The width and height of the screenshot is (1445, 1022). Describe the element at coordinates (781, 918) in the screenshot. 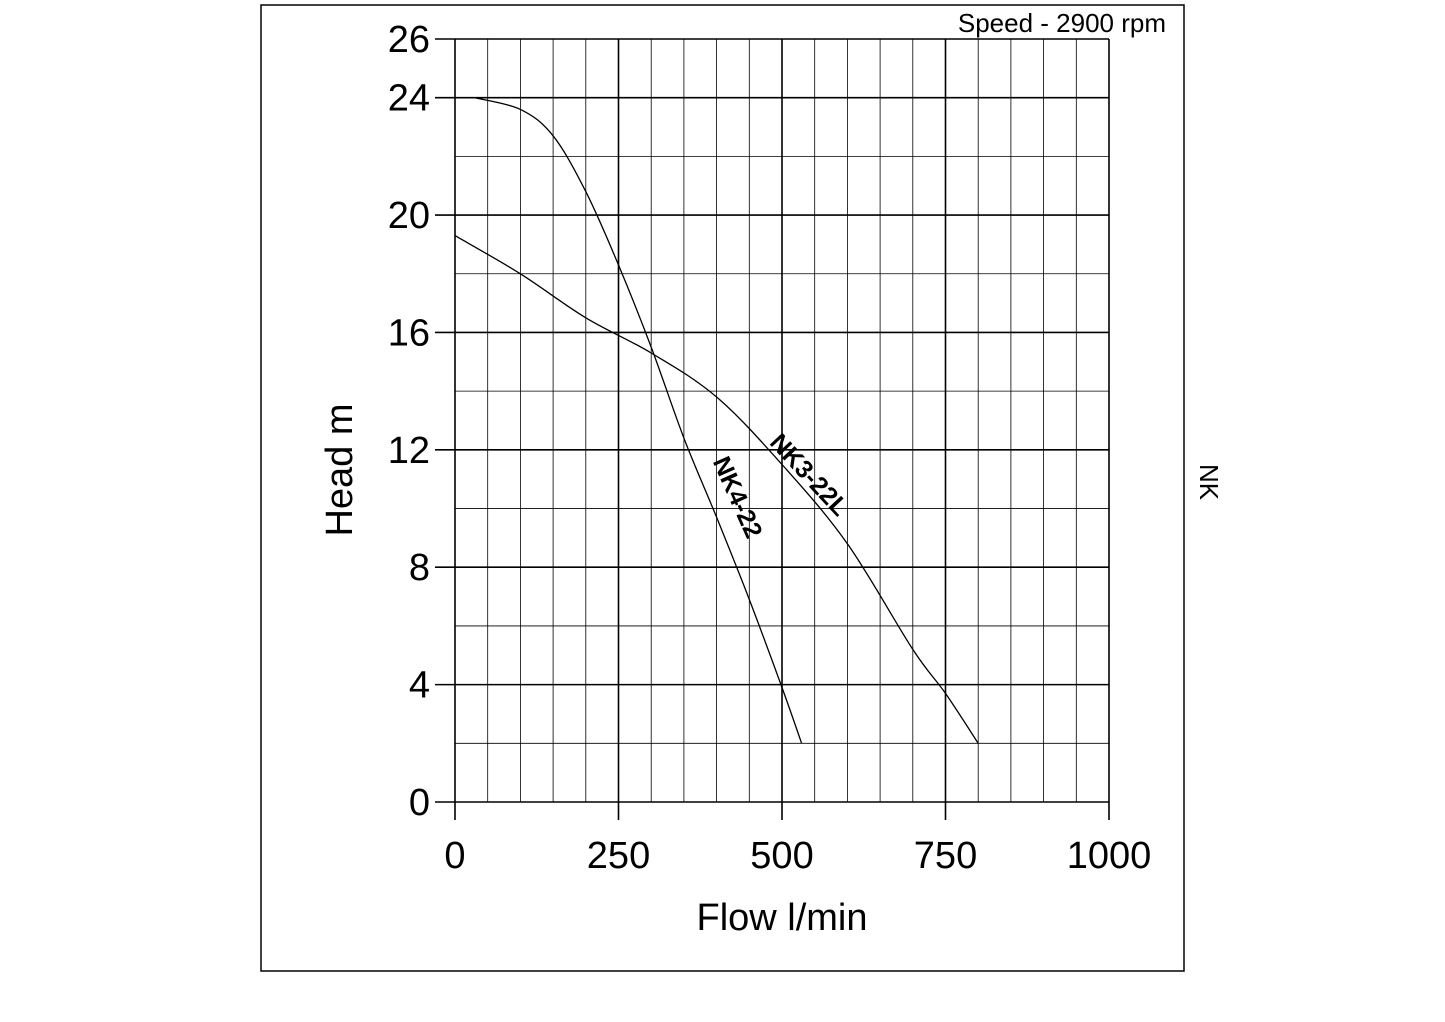

I see `x-axis-title: Flow l/min` at that location.